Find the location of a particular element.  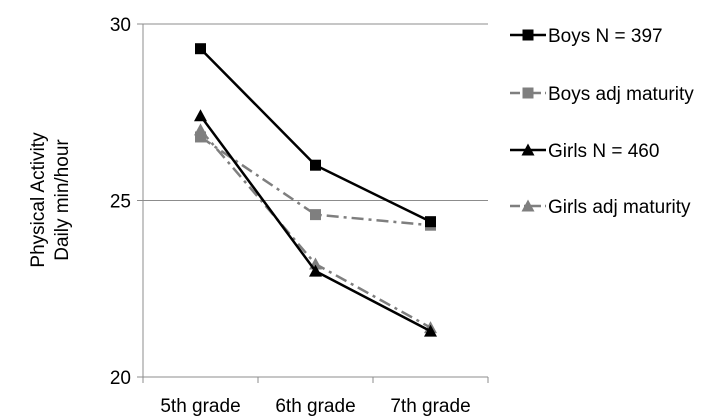

x-tick-labels: 5th grade 6th grade 7th grade is located at coordinates (315, 406).